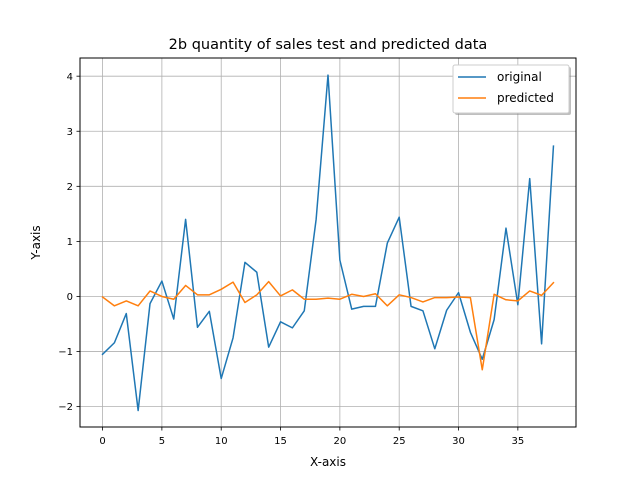  What do you see at coordinates (162, 441) in the screenshot?
I see `x-tick-label: 5` at bounding box center [162, 441].